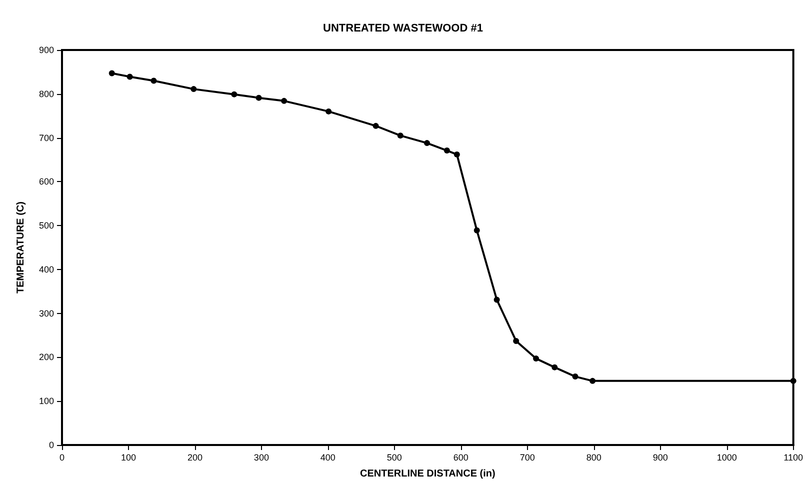 This screenshot has height=492, width=806. Describe the element at coordinates (194, 457) in the screenshot. I see `x-tick-label: 200` at that location.